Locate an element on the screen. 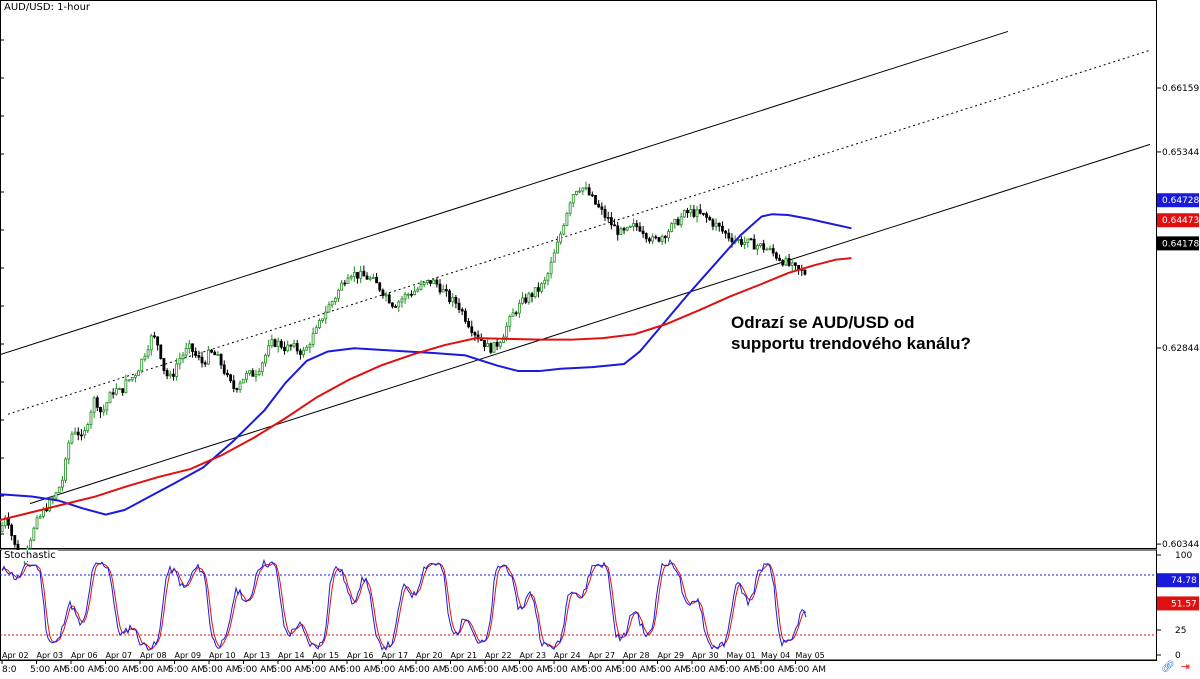 This screenshot has width=1200, height=679. x-first-time-label: 8:0 is located at coordinates (9, 670).